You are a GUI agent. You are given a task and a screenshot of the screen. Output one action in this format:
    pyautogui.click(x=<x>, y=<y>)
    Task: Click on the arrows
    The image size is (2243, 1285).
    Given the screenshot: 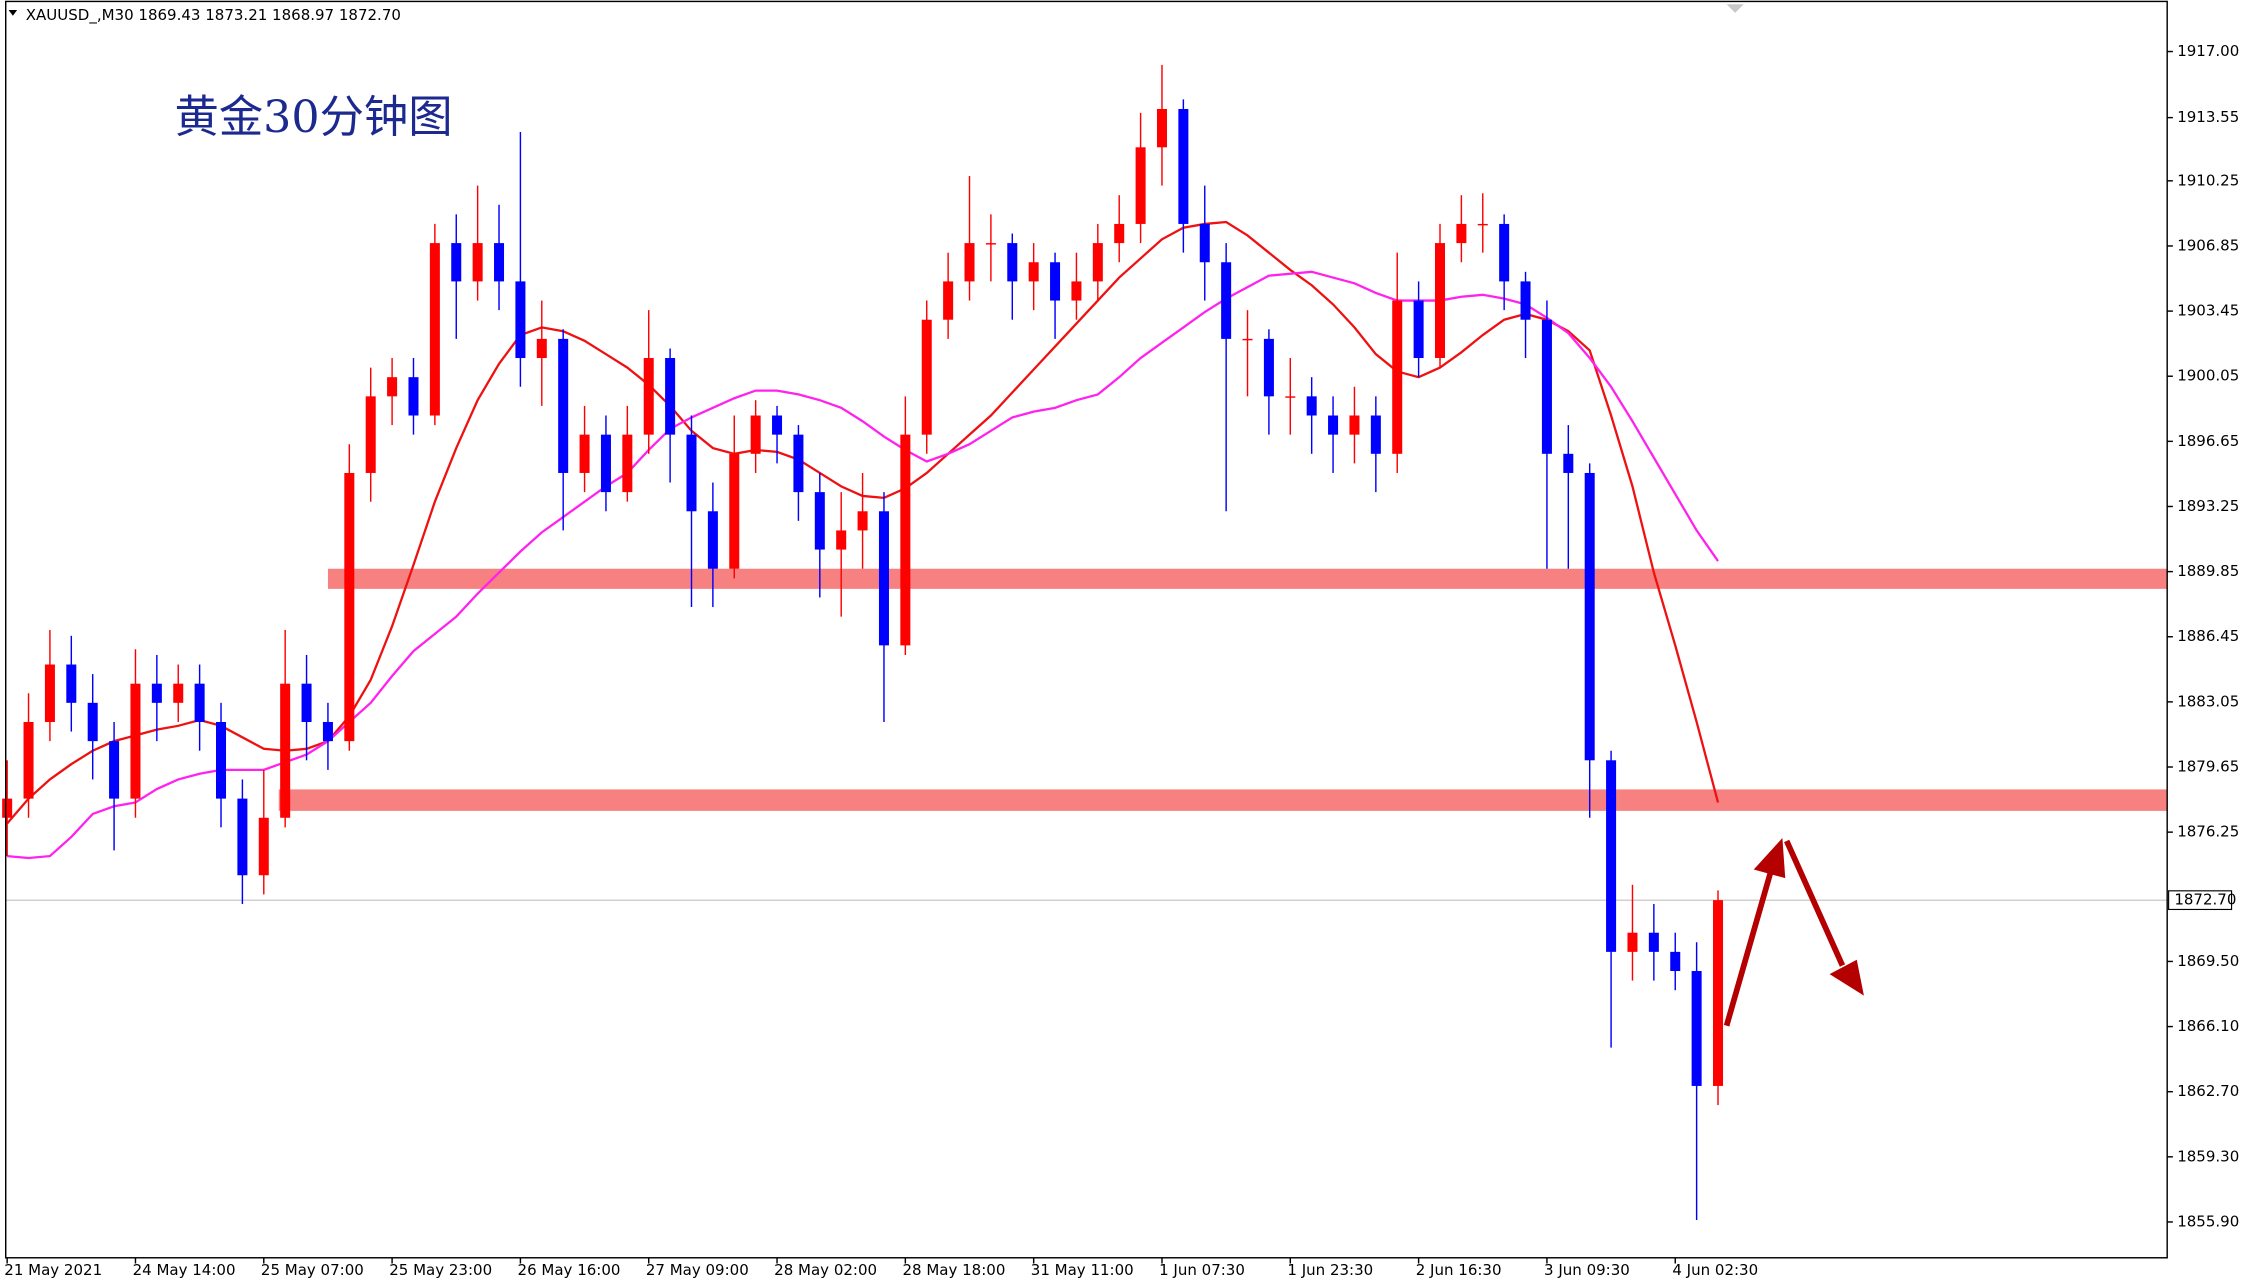 What is the action you would take?
    pyautogui.click(x=1793, y=932)
    